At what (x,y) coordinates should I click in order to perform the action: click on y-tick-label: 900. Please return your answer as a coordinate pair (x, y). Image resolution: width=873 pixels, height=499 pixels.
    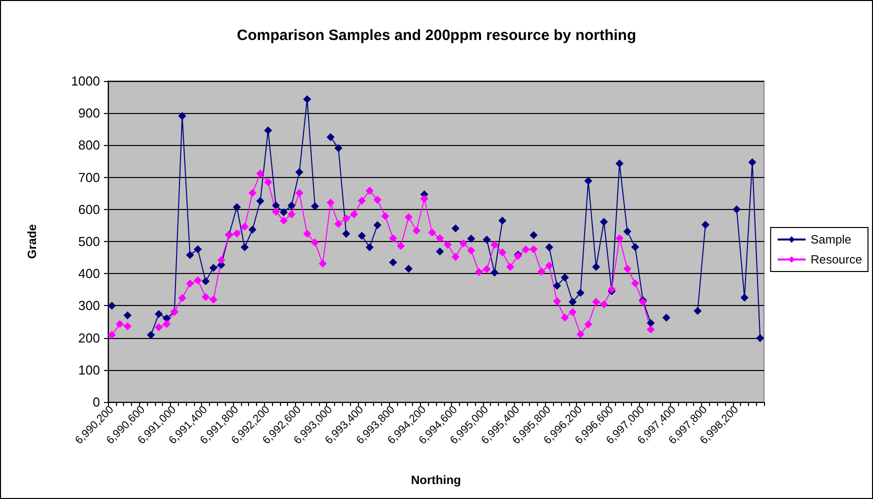
    Looking at the image, I should click on (89, 113).